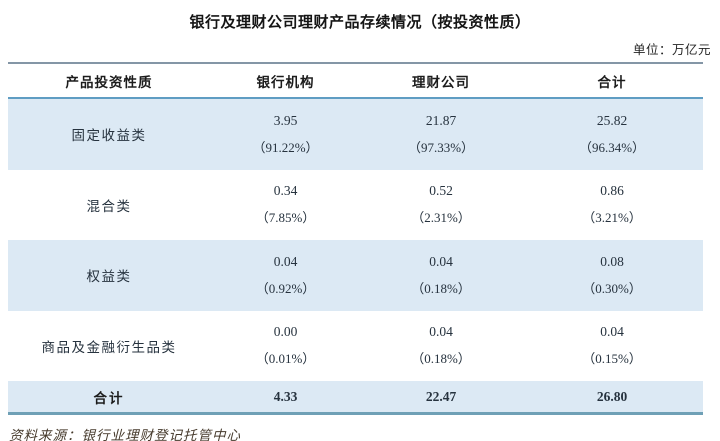  Describe the element at coordinates (671, 50) in the screenshot. I see `unit-label: 单位：万亿元` at that location.